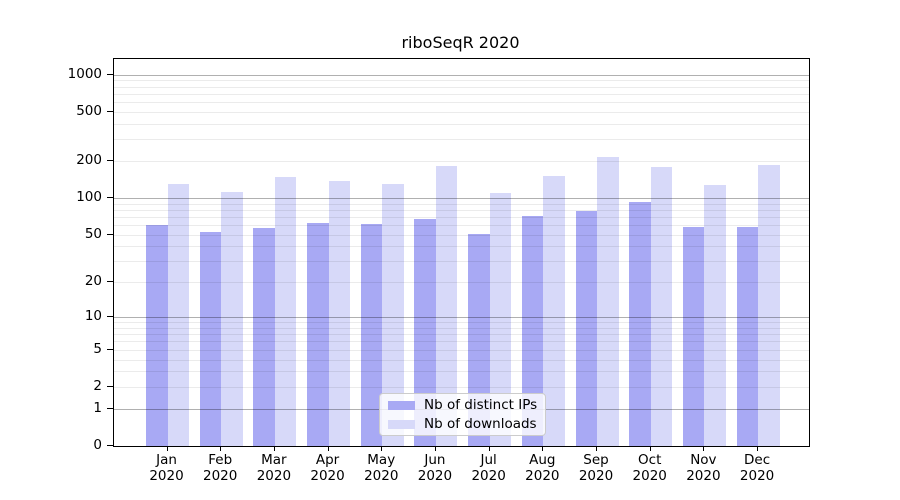  I want to click on y-tick-label: 10, so click(93, 316).